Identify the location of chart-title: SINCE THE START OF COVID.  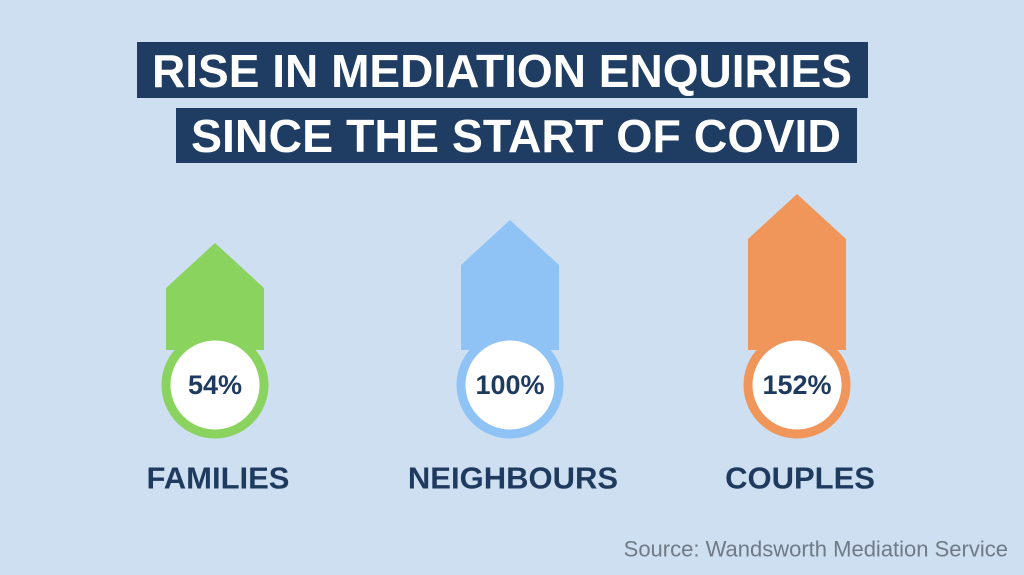
(516, 136).